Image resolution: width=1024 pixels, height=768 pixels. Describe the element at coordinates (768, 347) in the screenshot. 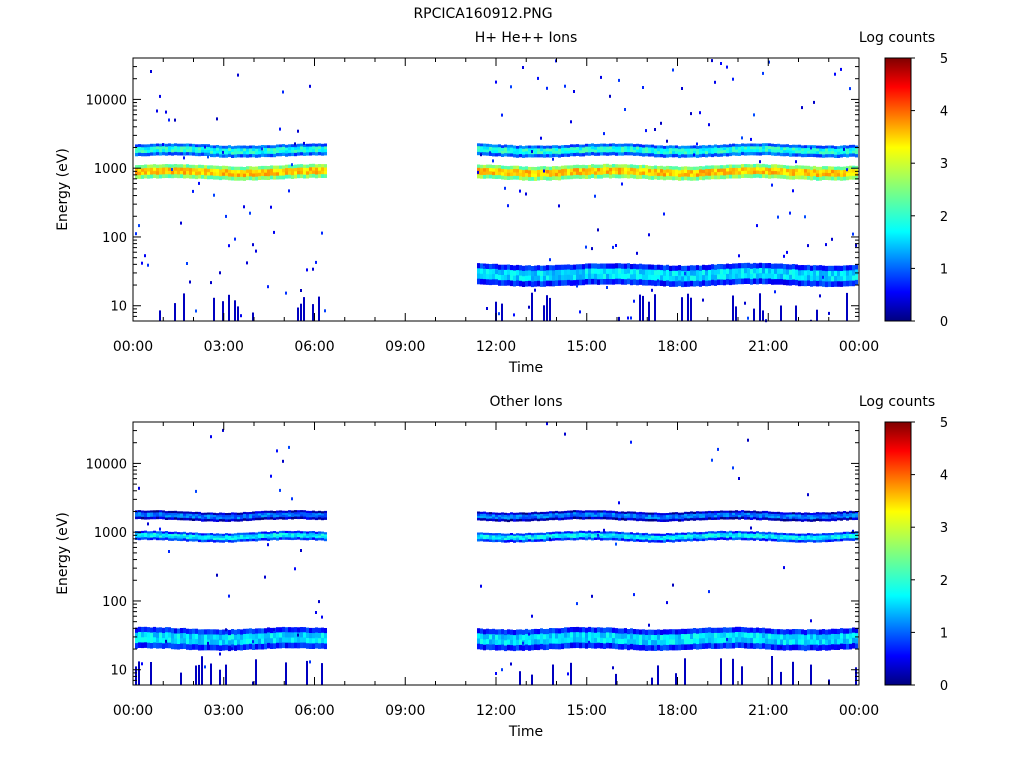

I see `x-tick-label: 21:00` at that location.